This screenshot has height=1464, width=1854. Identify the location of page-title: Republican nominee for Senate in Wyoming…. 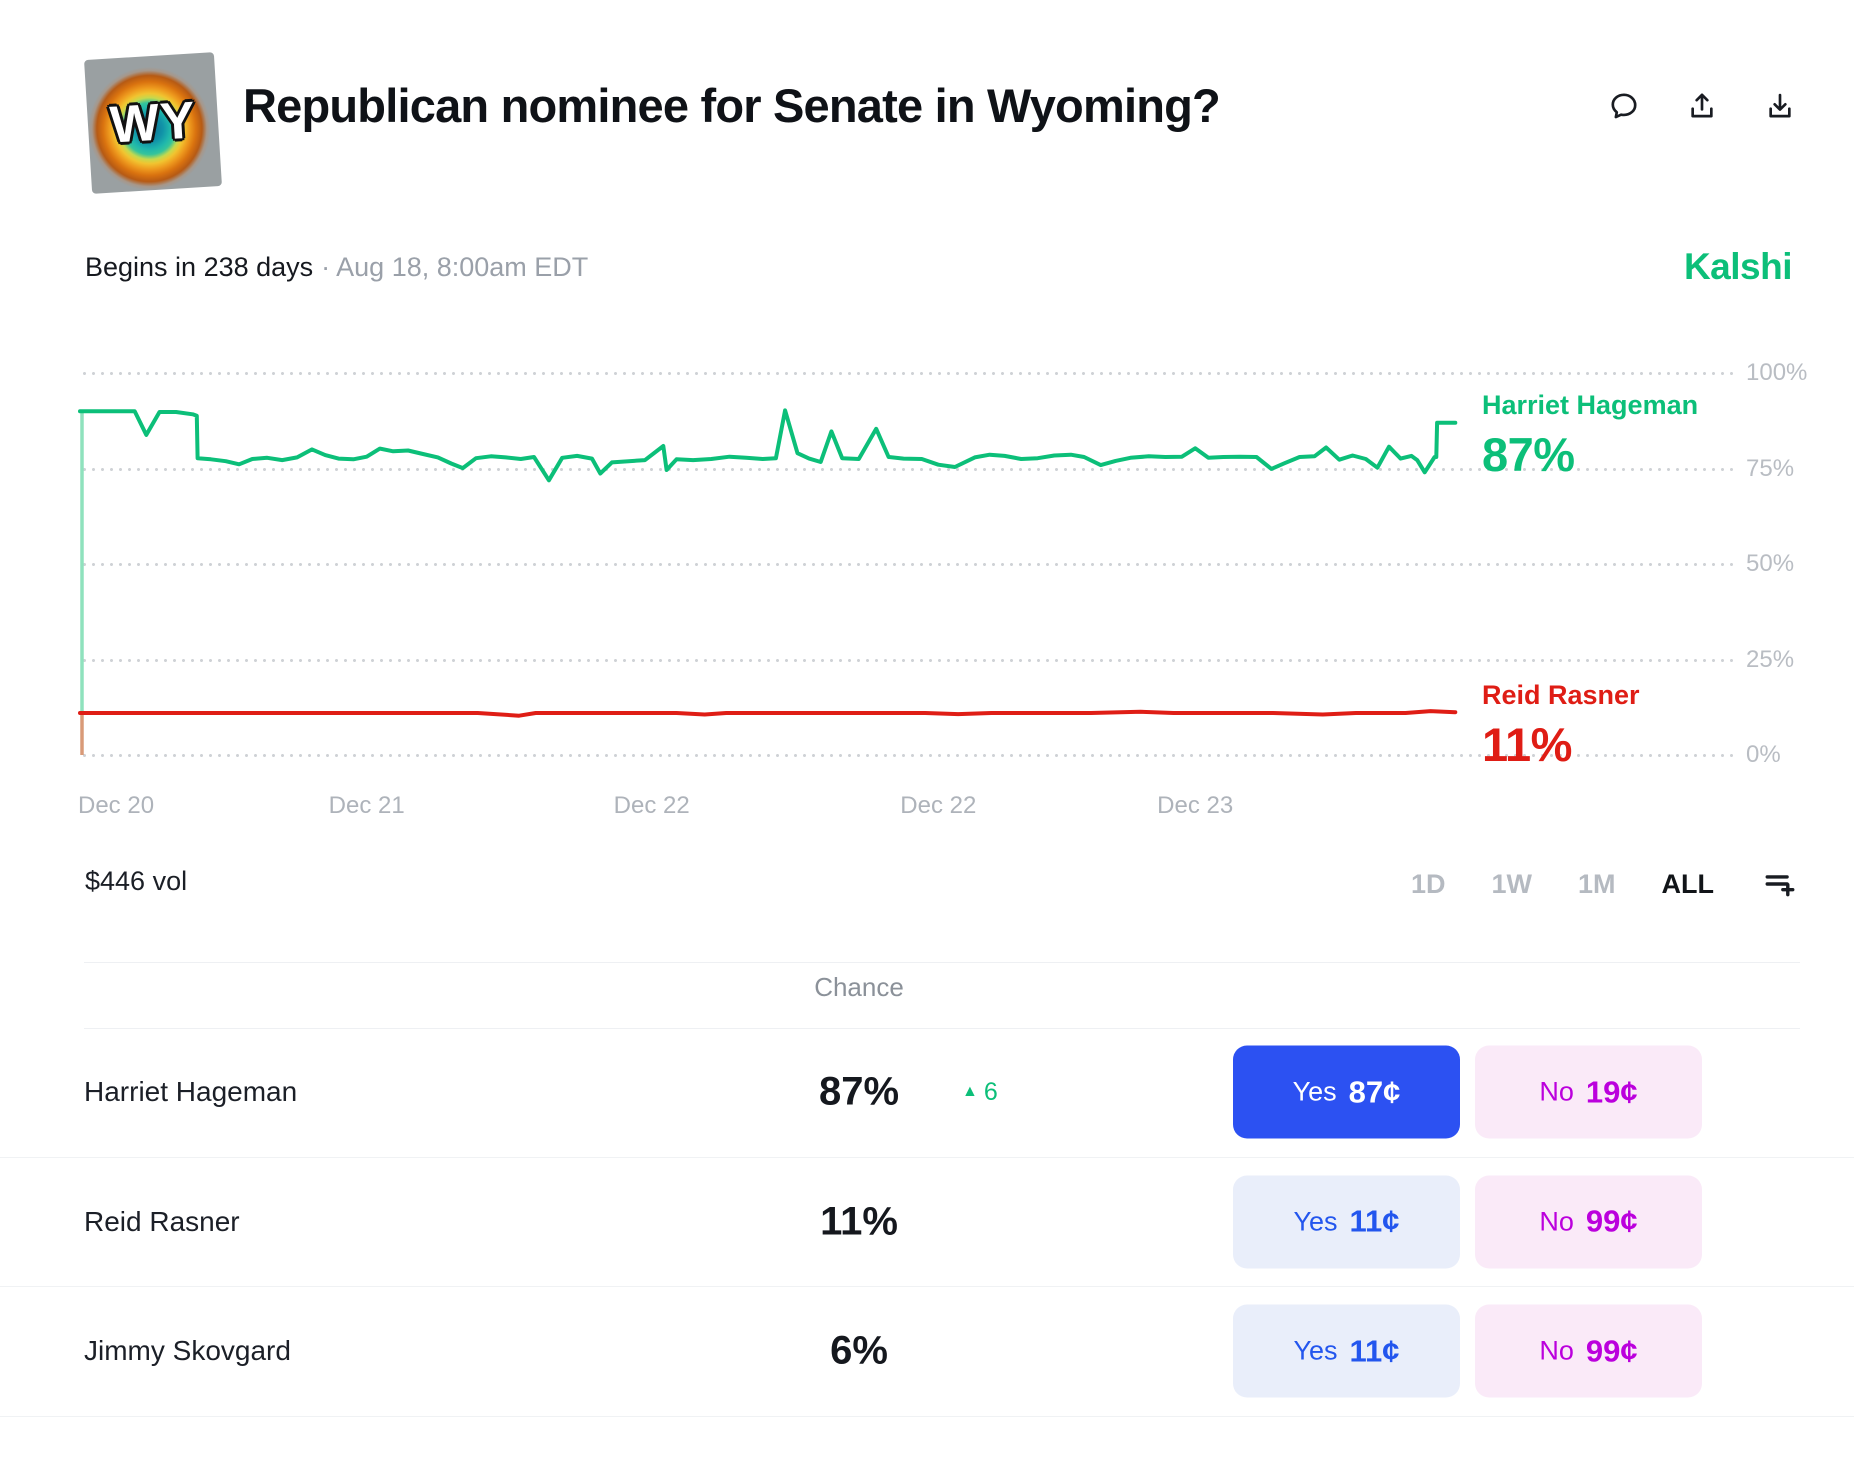
(732, 105).